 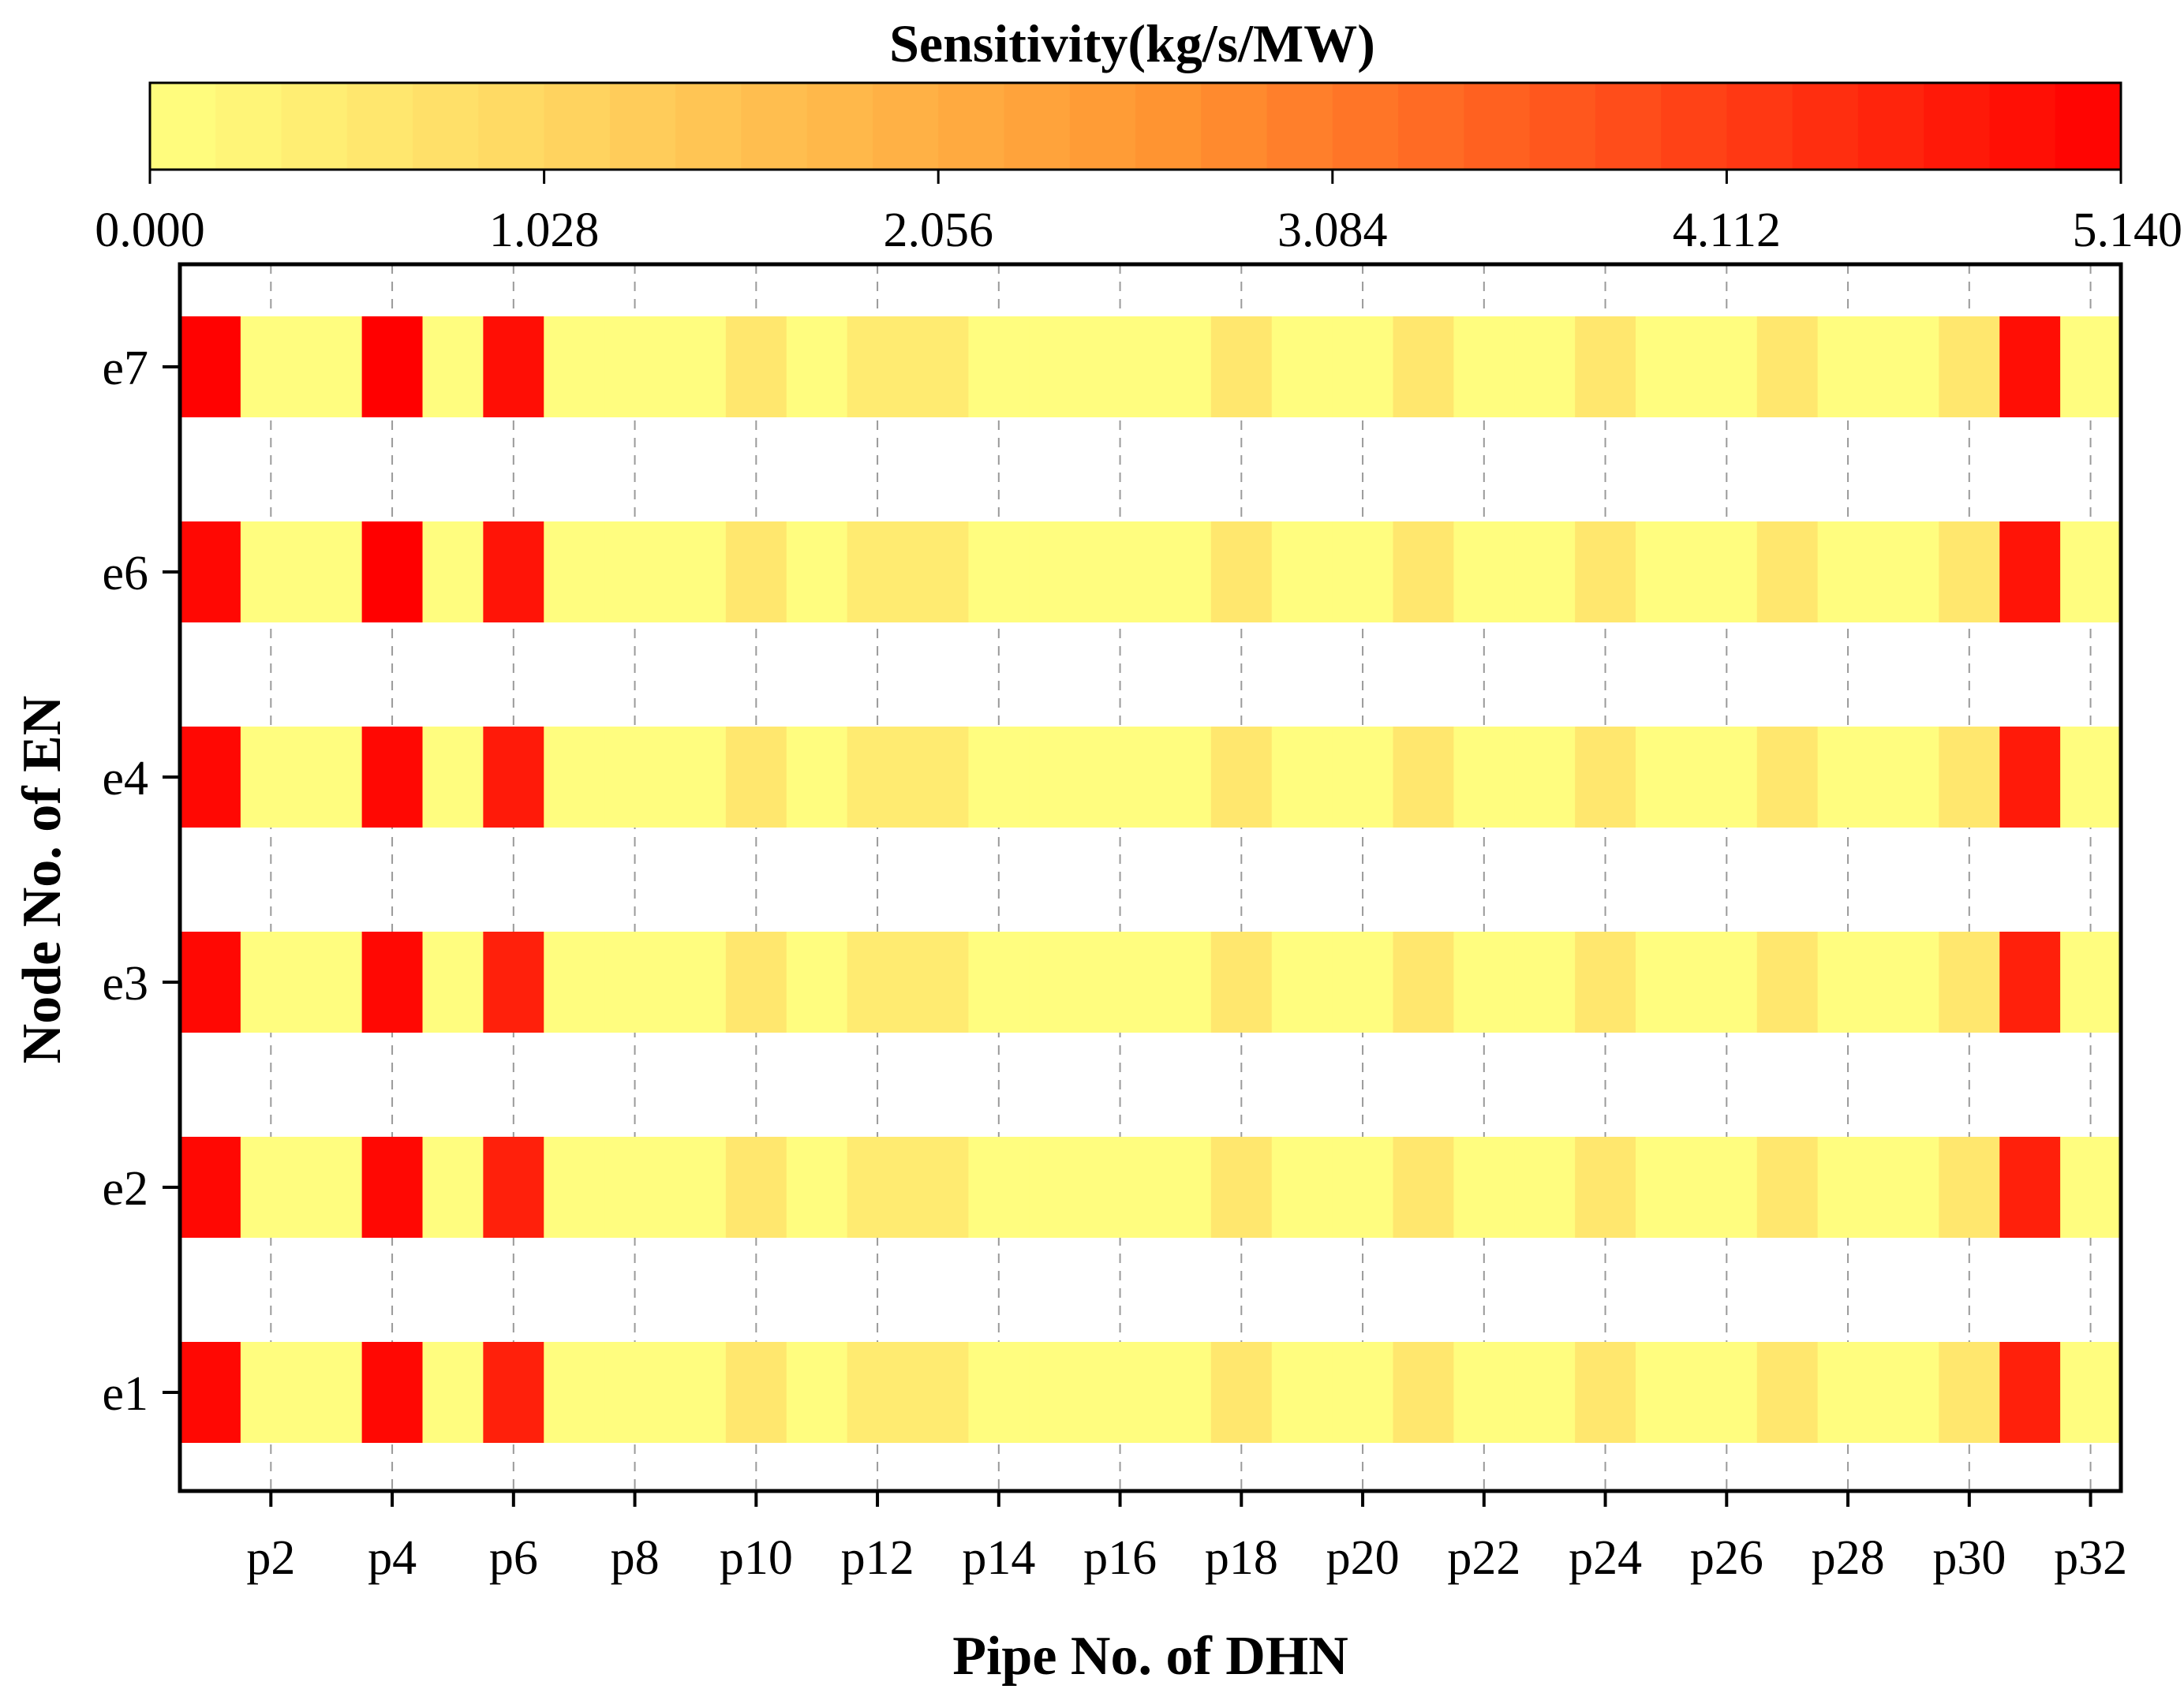 I want to click on heatmap-cell-e3-p11, so click(x=817, y=982).